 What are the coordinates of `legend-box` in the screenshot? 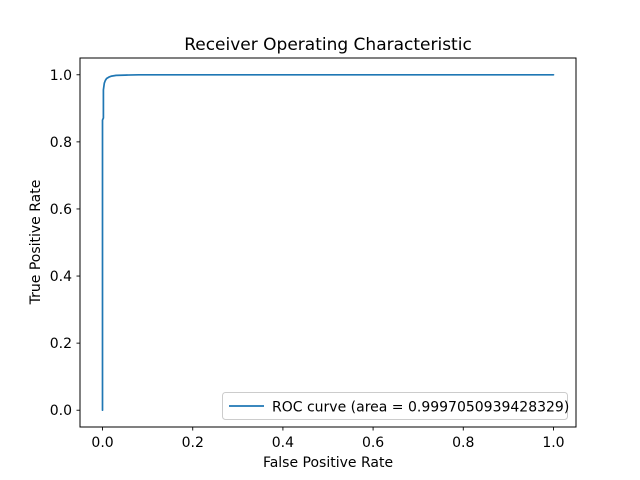 It's located at (395, 406).